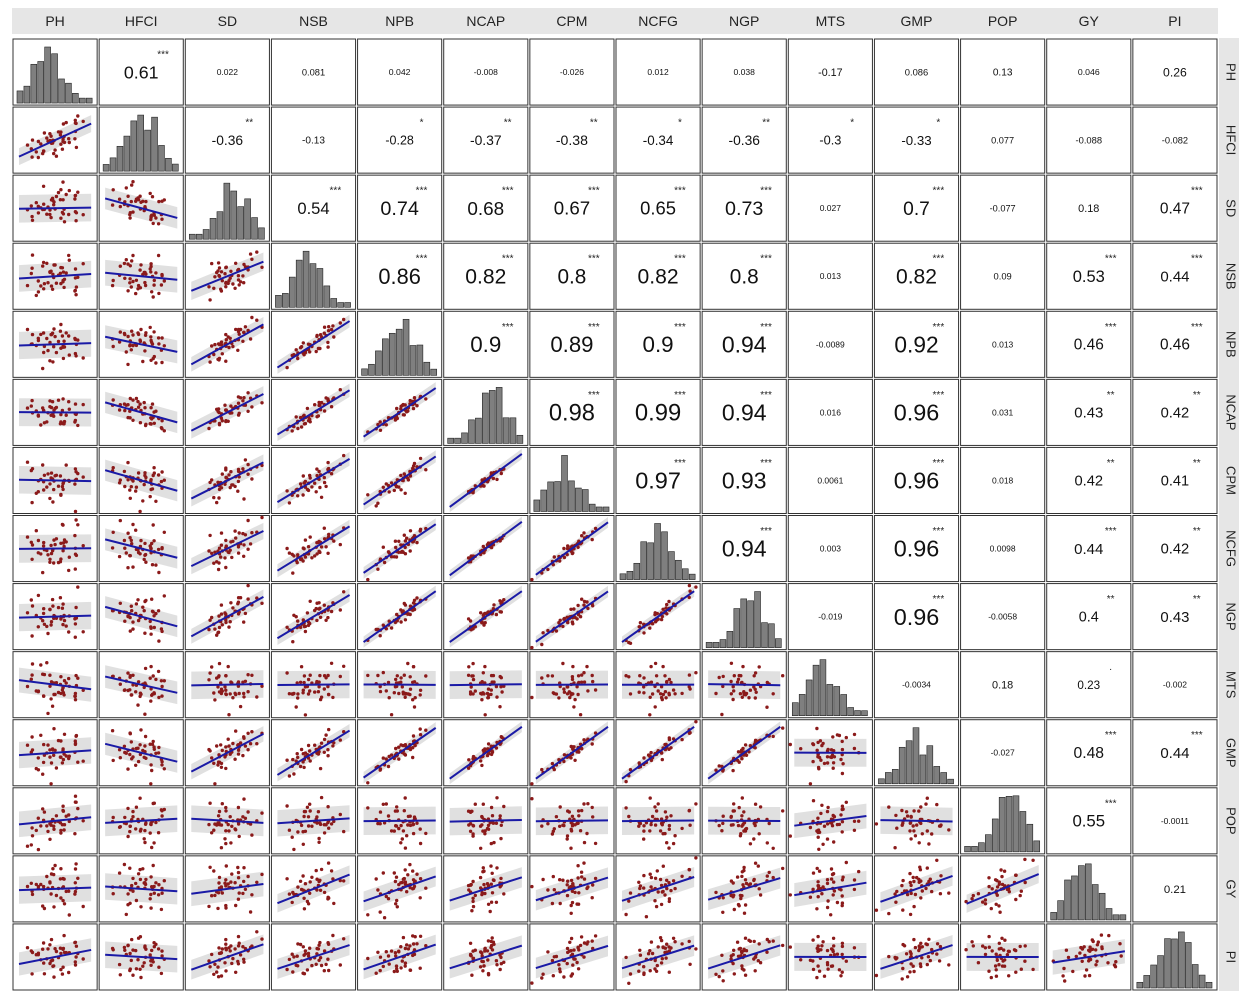 Image resolution: width=1239 pixels, height=991 pixels. I want to click on row-strip-label: GMP, so click(1231, 753).